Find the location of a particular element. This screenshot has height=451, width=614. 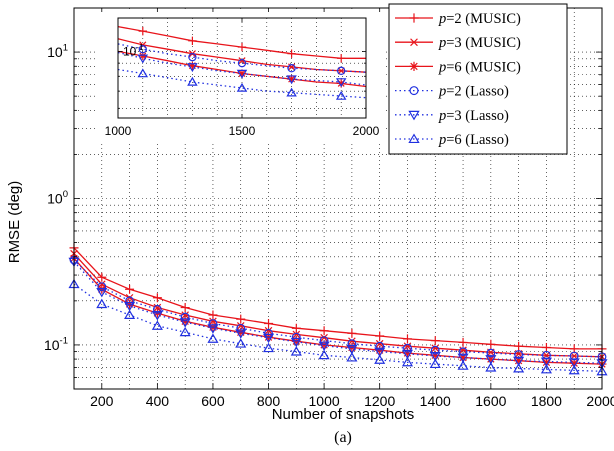

legend-entry: p=3 (MUSIC) is located at coordinates (479, 43).